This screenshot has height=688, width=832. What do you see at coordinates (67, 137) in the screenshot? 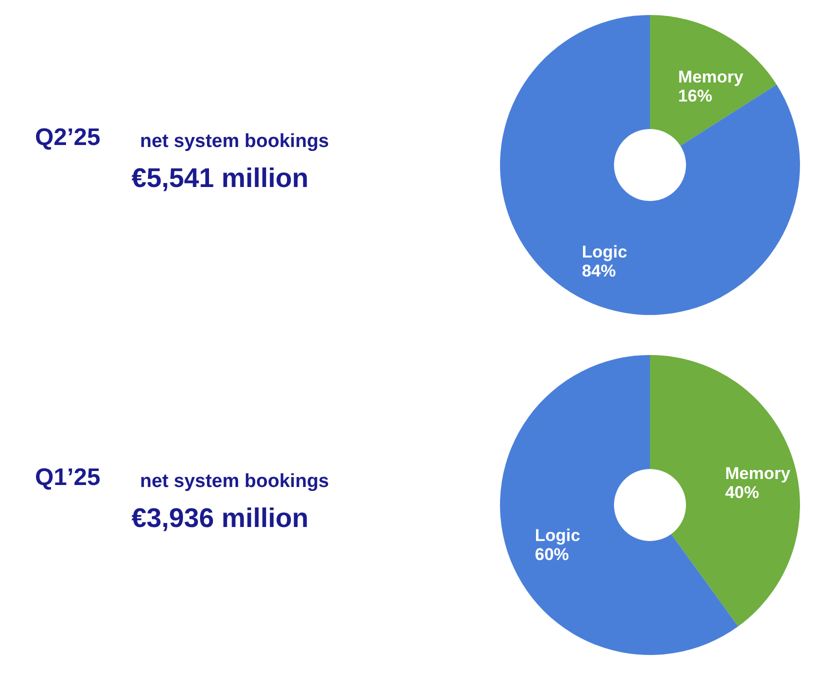
I see `text: Q2’25` at bounding box center [67, 137].